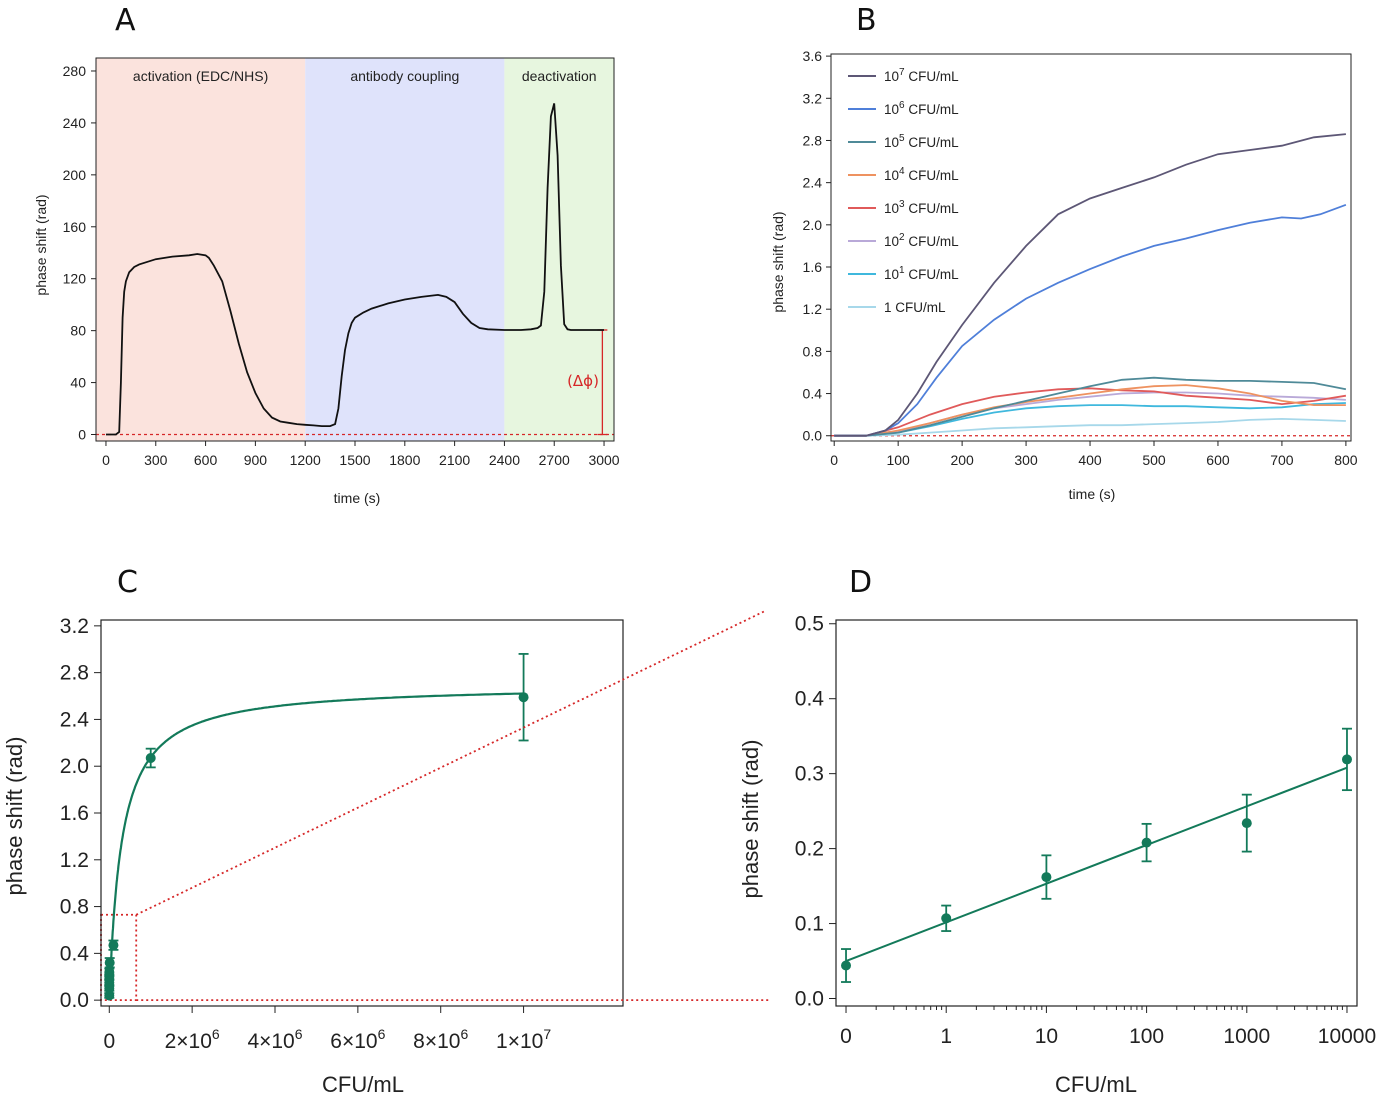 This screenshot has height=1101, width=1385. I want to click on panel-b-ytick-label: 2.4, so click(813, 183).